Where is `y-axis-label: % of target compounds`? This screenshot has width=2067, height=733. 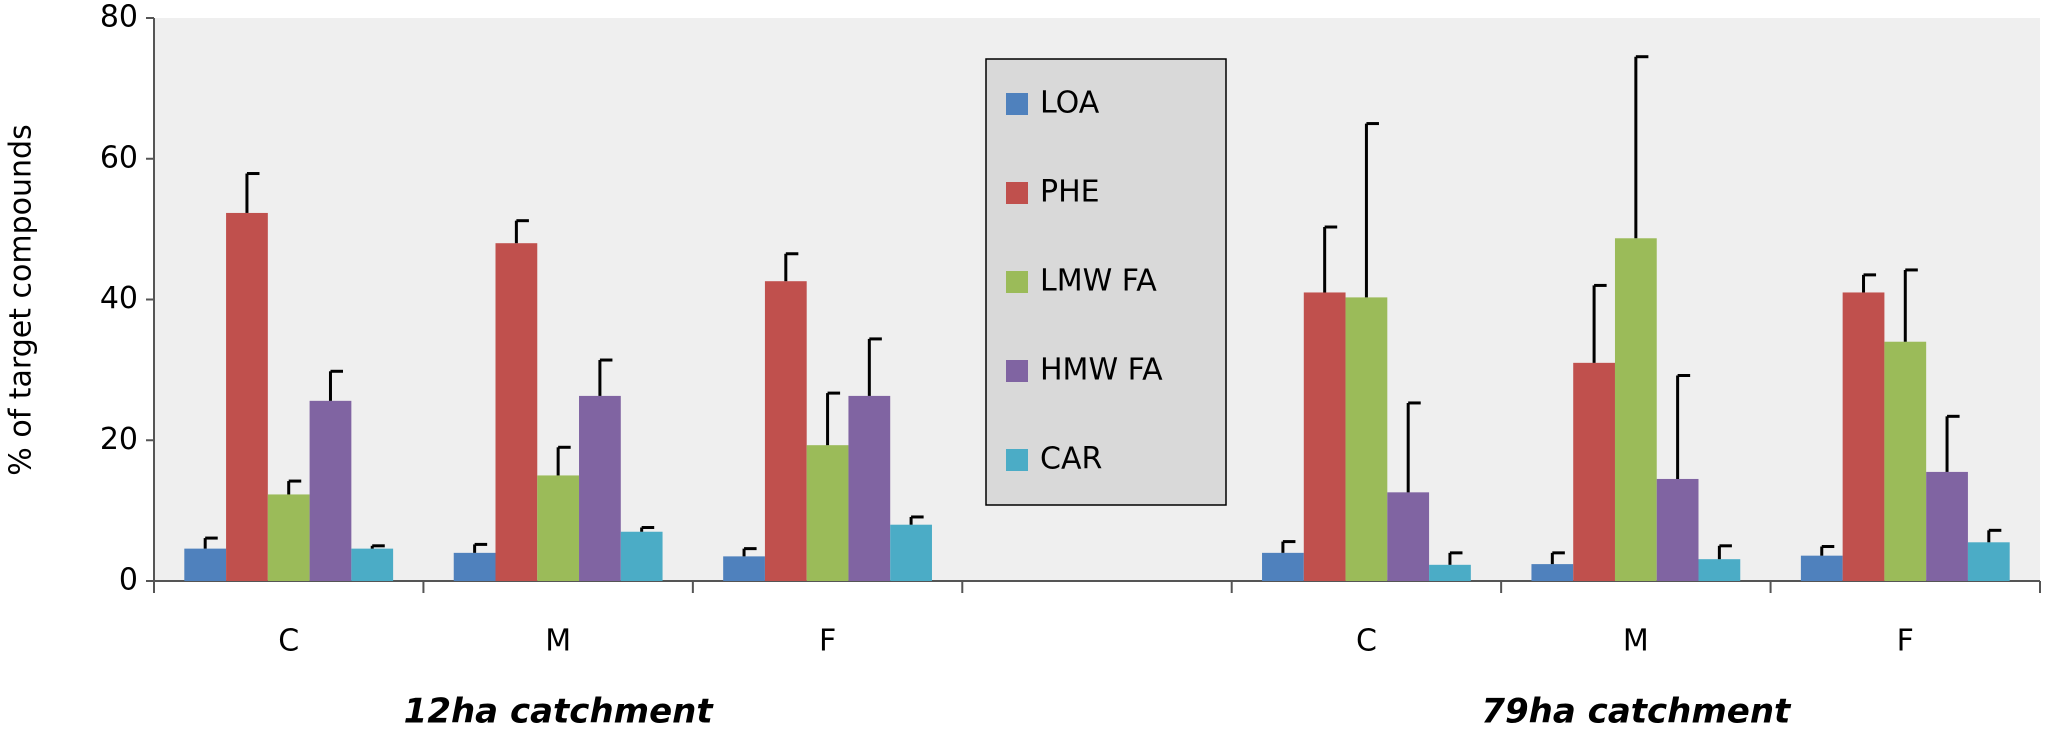
y-axis-label: % of target compounds is located at coordinates (21, 299).